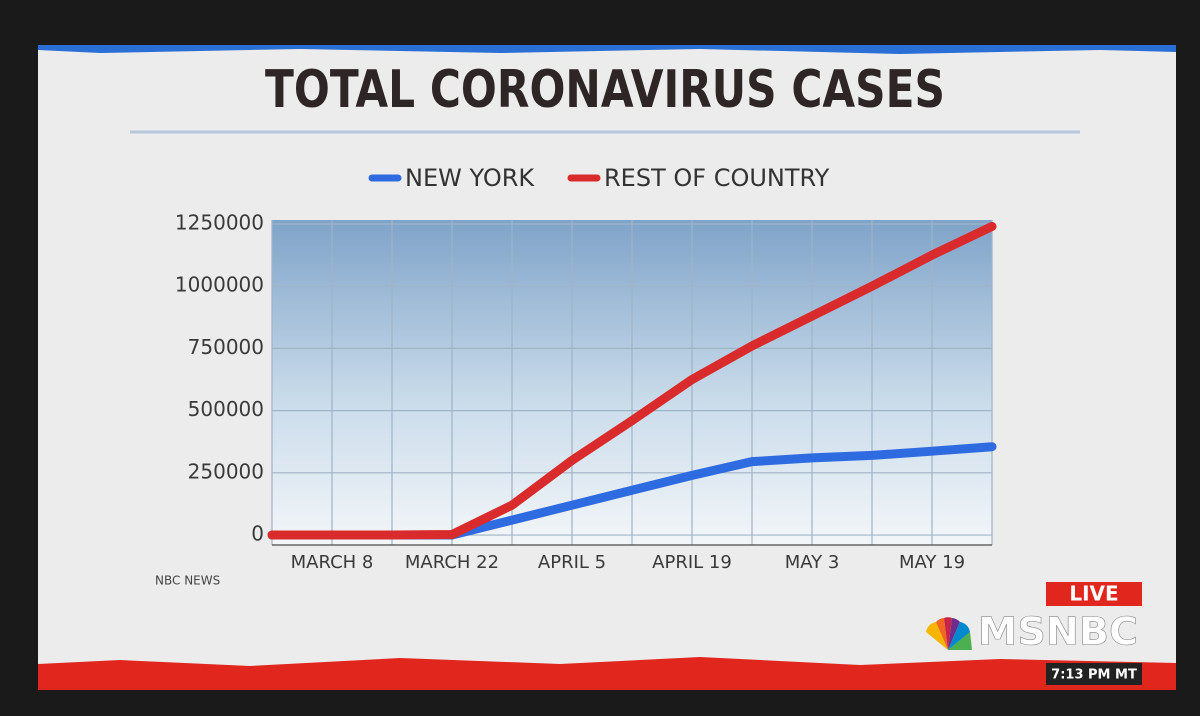  I want to click on y-tick-label: 0, so click(257, 534).